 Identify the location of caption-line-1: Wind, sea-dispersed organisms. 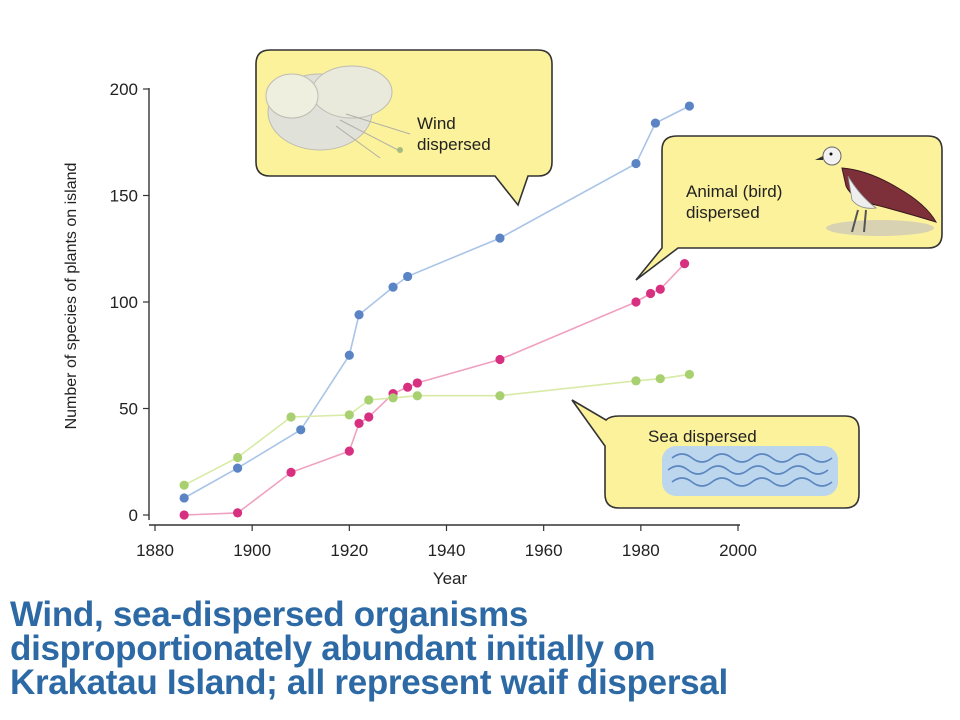
(269, 614).